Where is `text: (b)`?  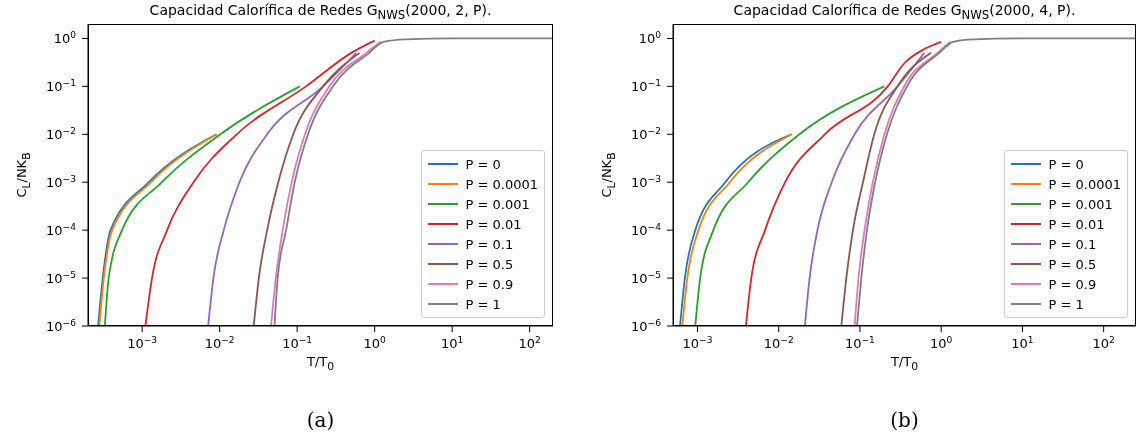
text: (b) is located at coordinates (904, 420).